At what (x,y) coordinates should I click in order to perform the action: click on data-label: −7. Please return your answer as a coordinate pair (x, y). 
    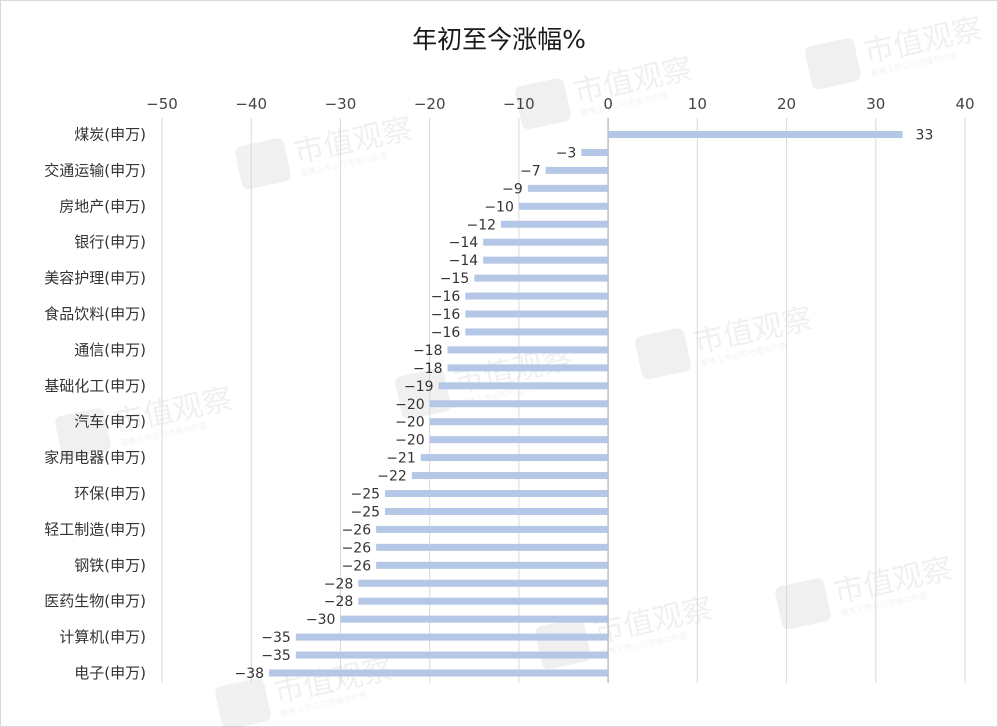
    Looking at the image, I should click on (530, 171).